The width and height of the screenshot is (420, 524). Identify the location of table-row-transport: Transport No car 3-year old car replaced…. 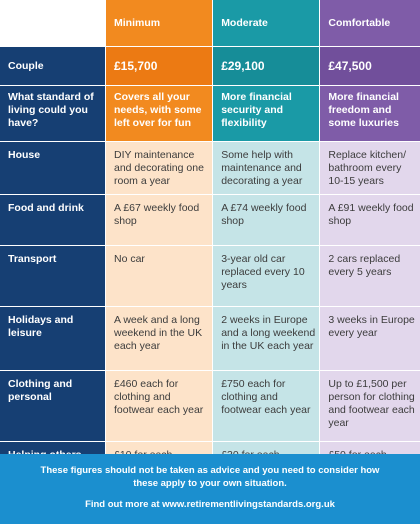
(210, 276).